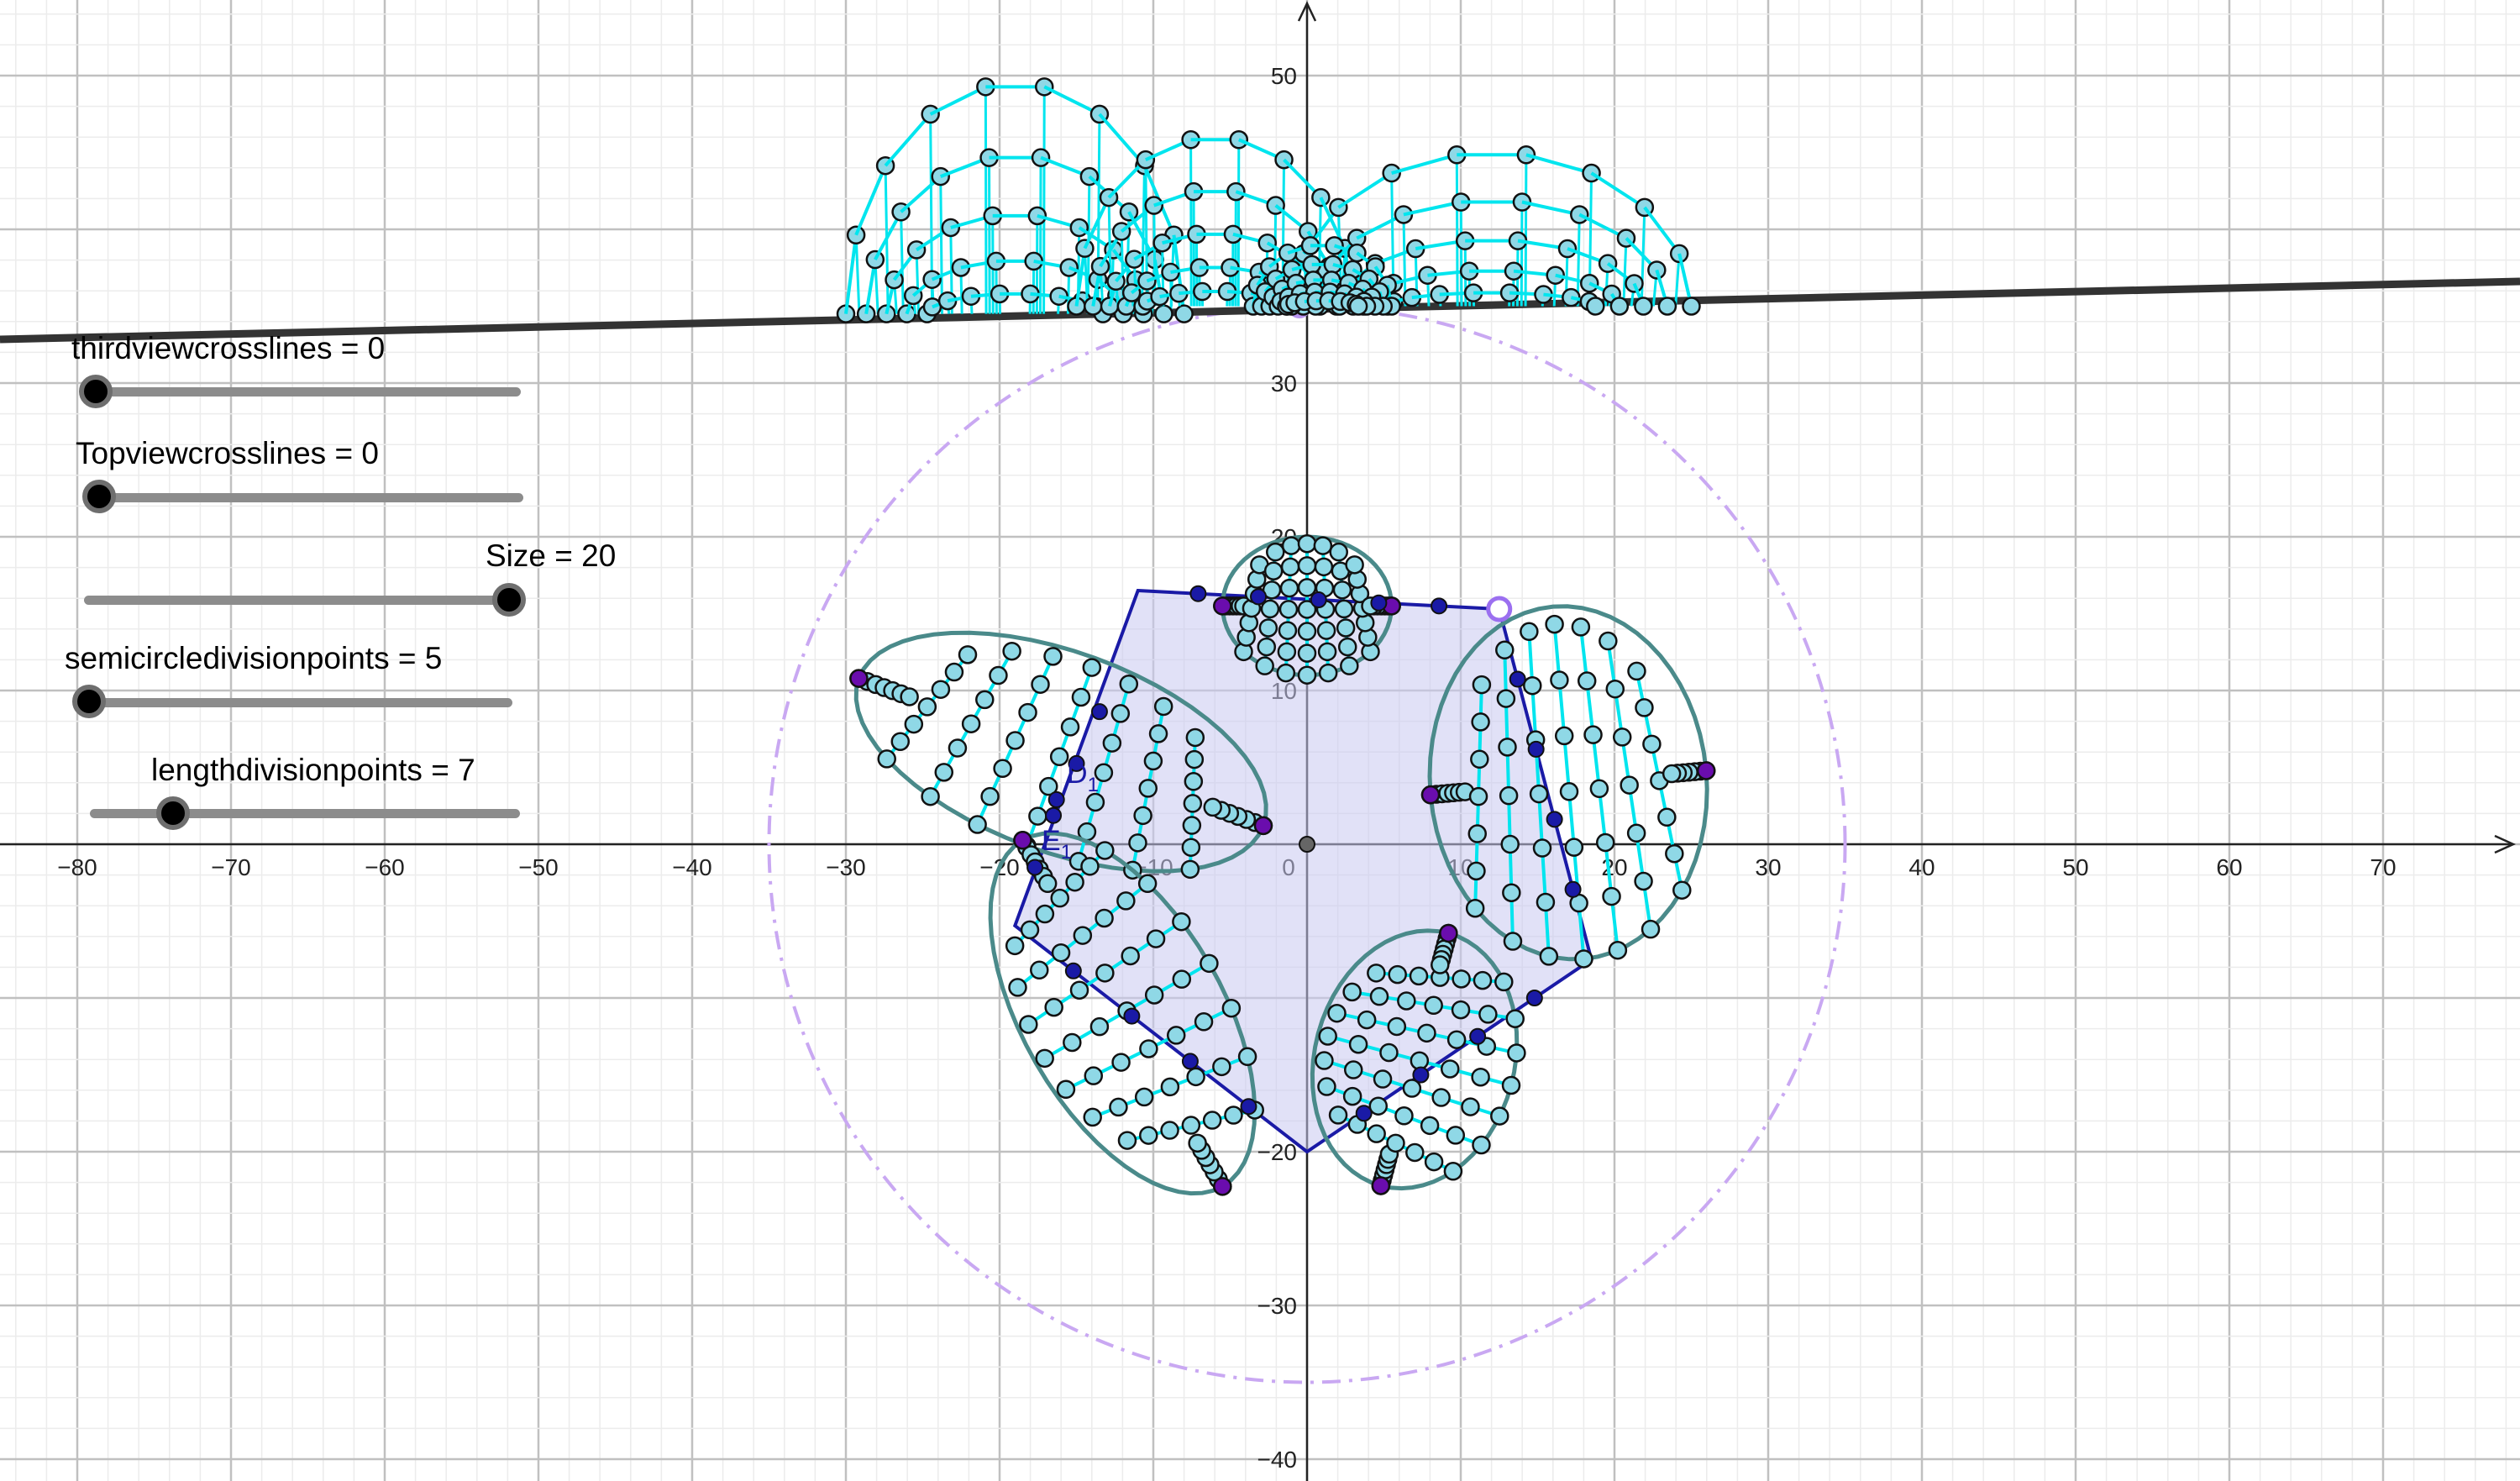 The image size is (2520, 1481). Describe the element at coordinates (89, 701) in the screenshot. I see `slider-knob-semicircledivisionpoints` at that location.